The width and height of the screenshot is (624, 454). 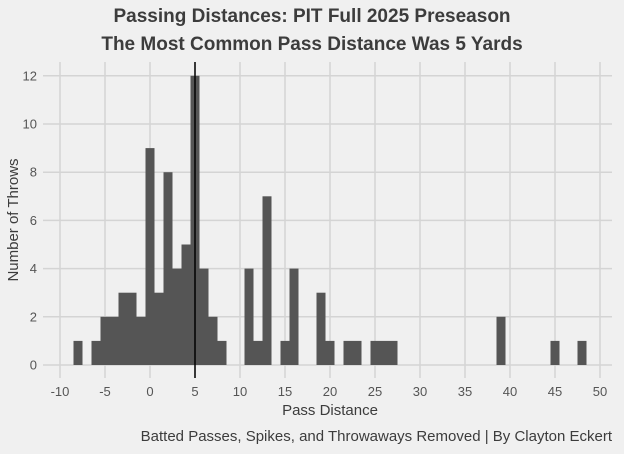 I want to click on x-tick-label: 10, so click(x=240, y=391).